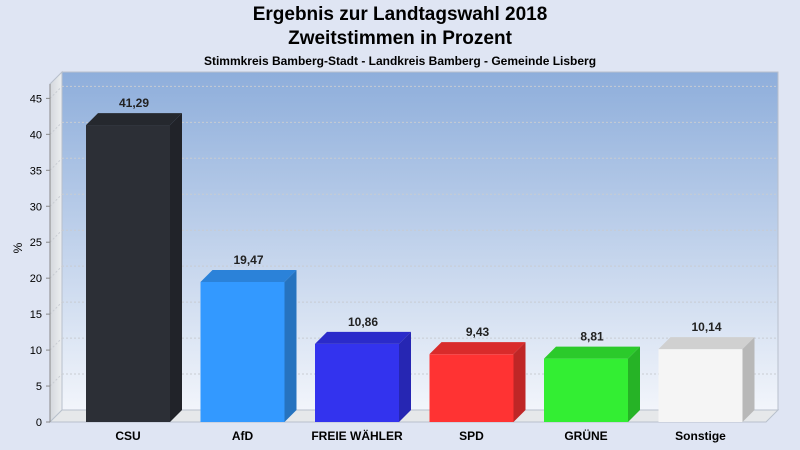 The height and width of the screenshot is (450, 800). I want to click on y-tick-label: 10, so click(36, 351).